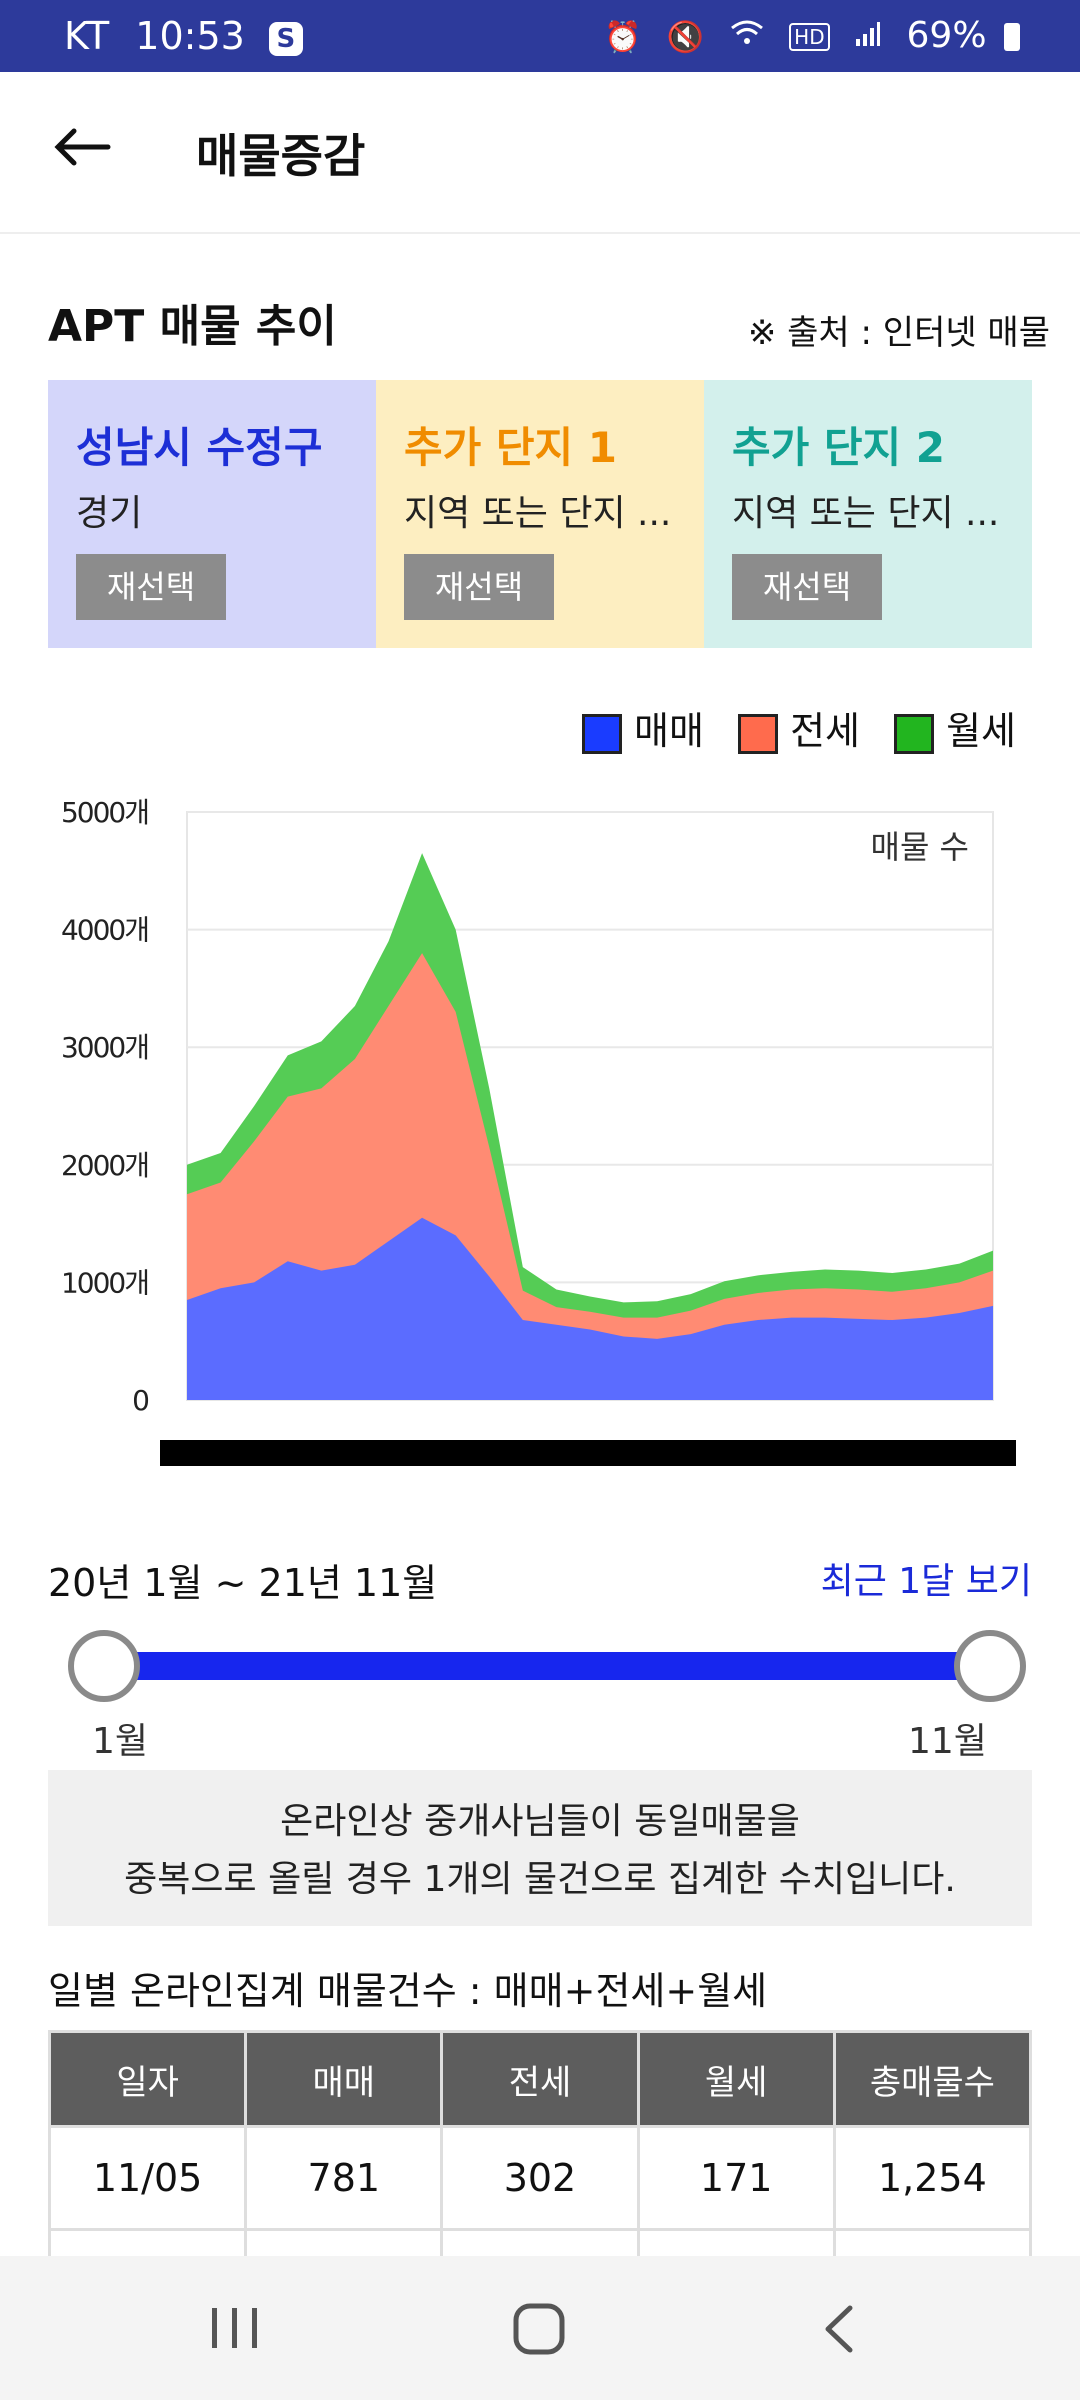  What do you see at coordinates (285, 38) in the screenshot?
I see `app-notification-icon: S` at bounding box center [285, 38].